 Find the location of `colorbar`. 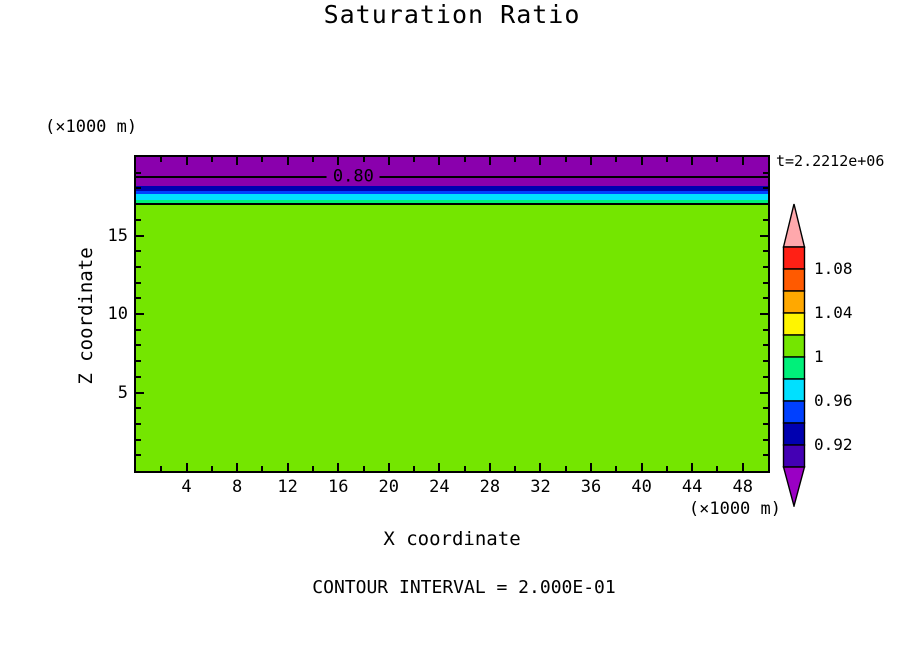

colorbar is located at coordinates (794, 355).